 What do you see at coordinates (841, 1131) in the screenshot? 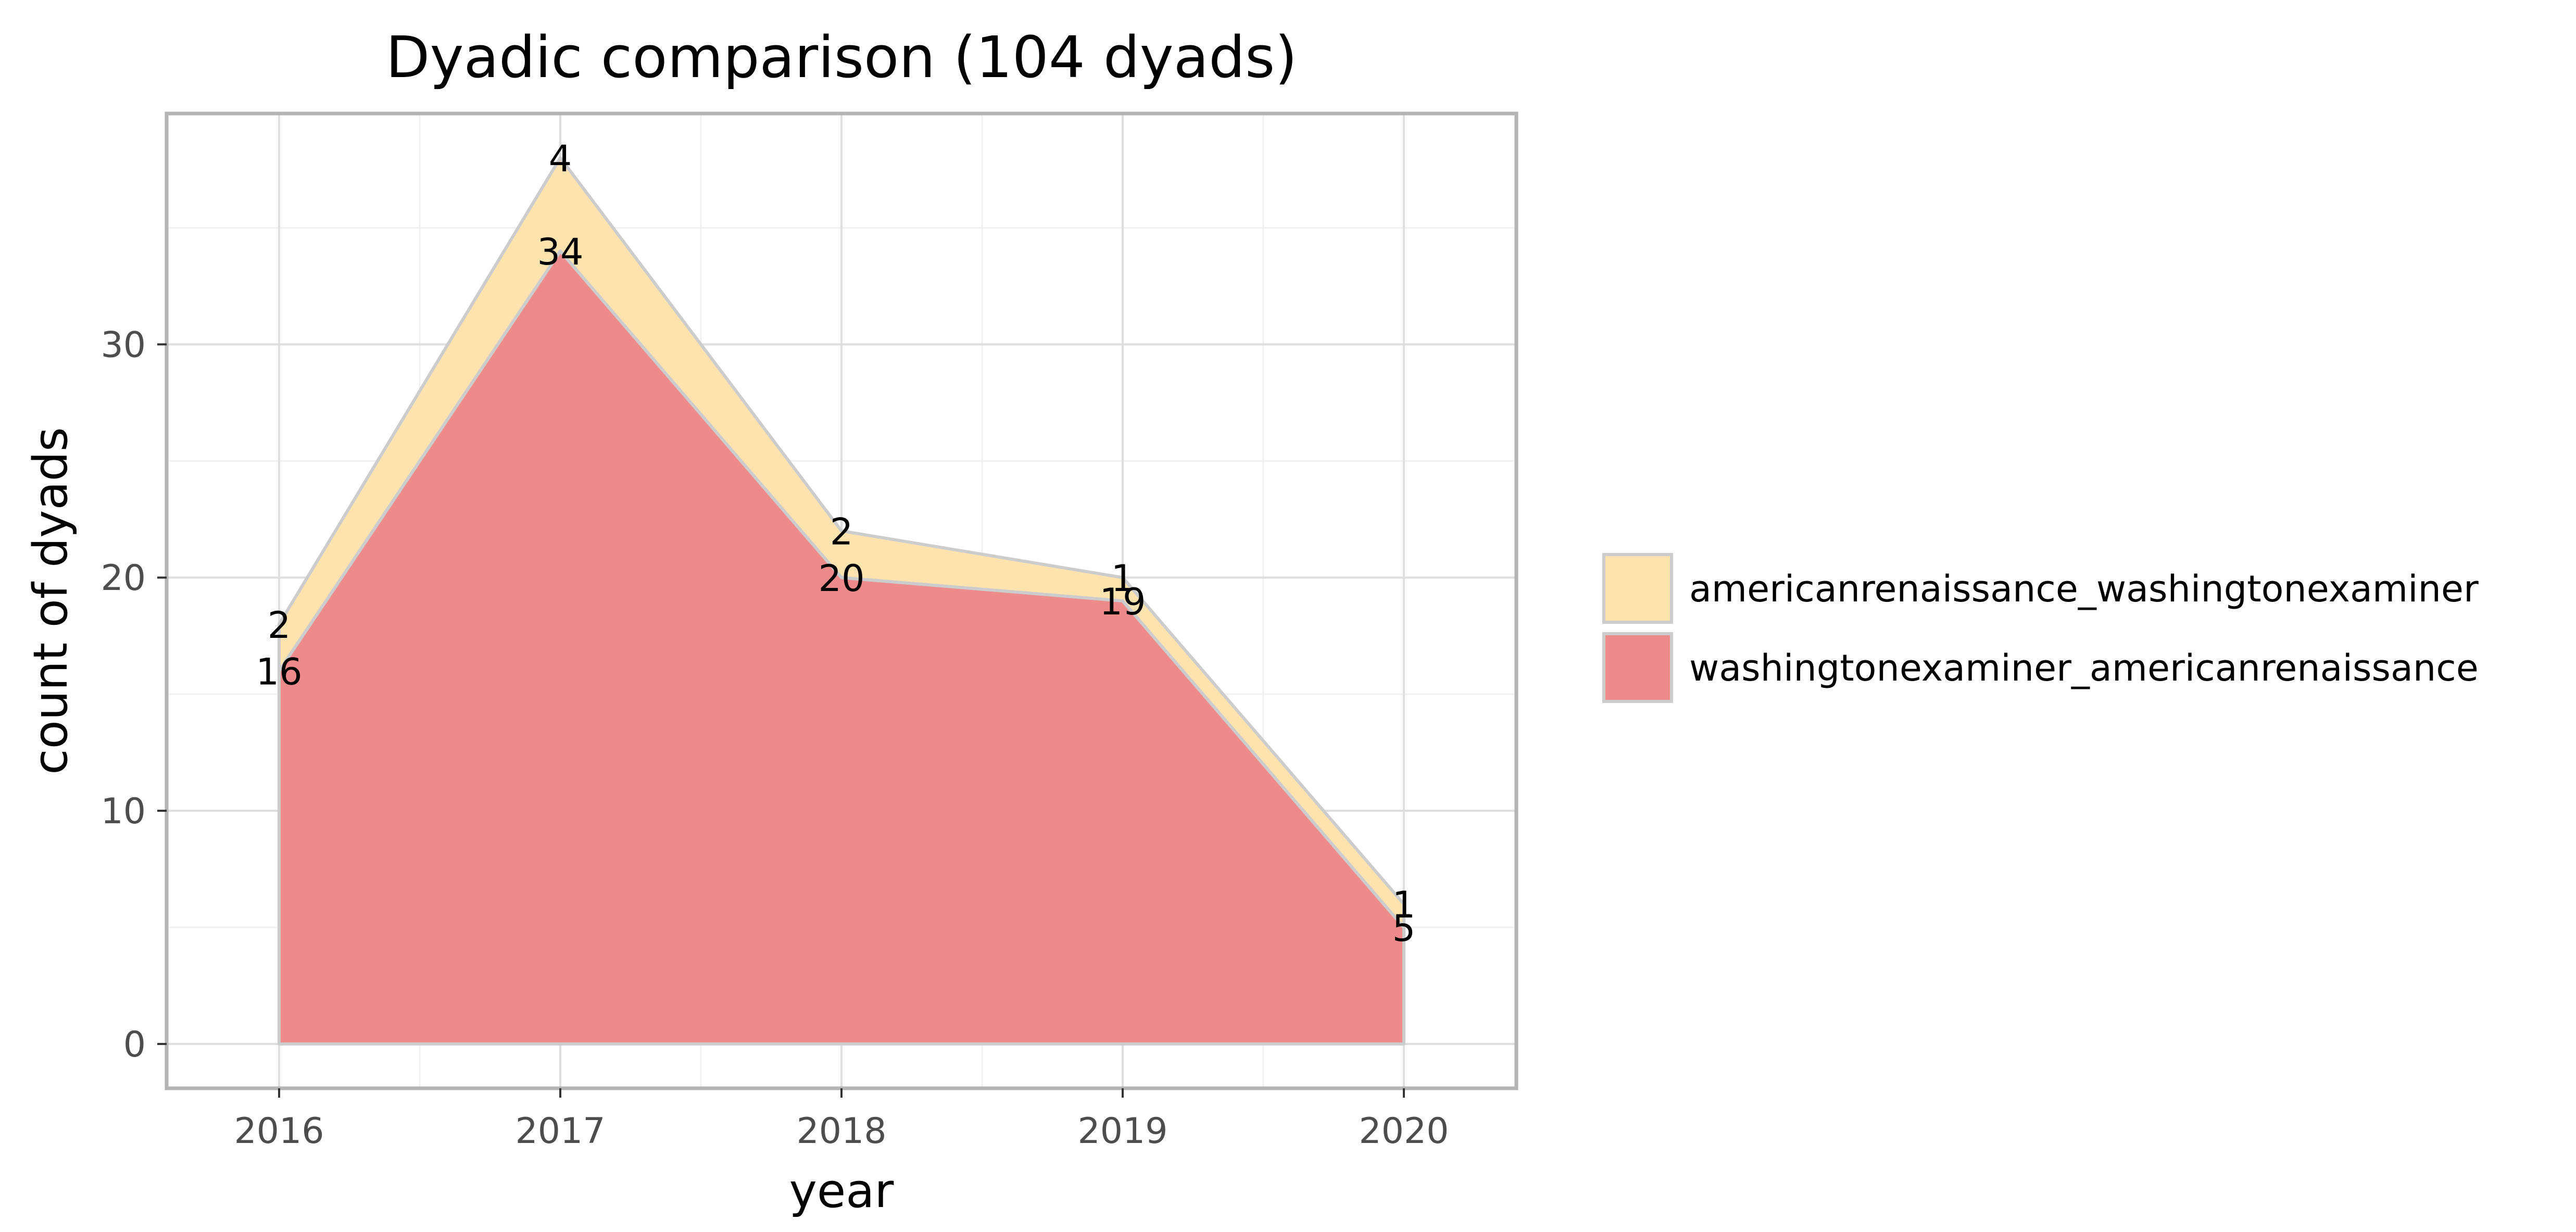
I see `x-tick-label-2018: 2018` at bounding box center [841, 1131].